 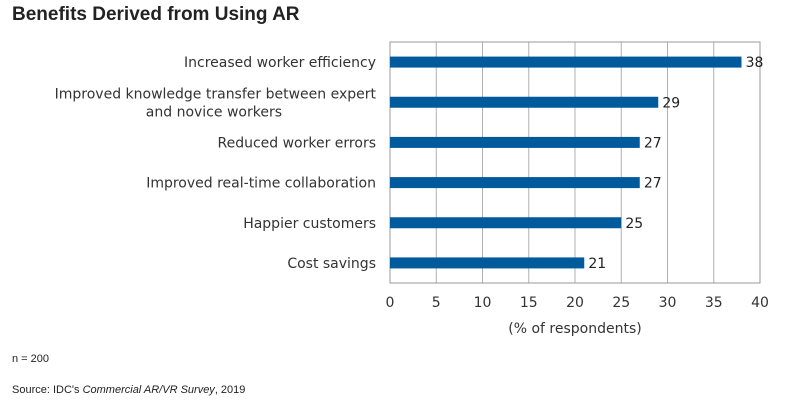 What do you see at coordinates (230, 390) in the screenshot?
I see `source-suffix: , 2019` at bounding box center [230, 390].